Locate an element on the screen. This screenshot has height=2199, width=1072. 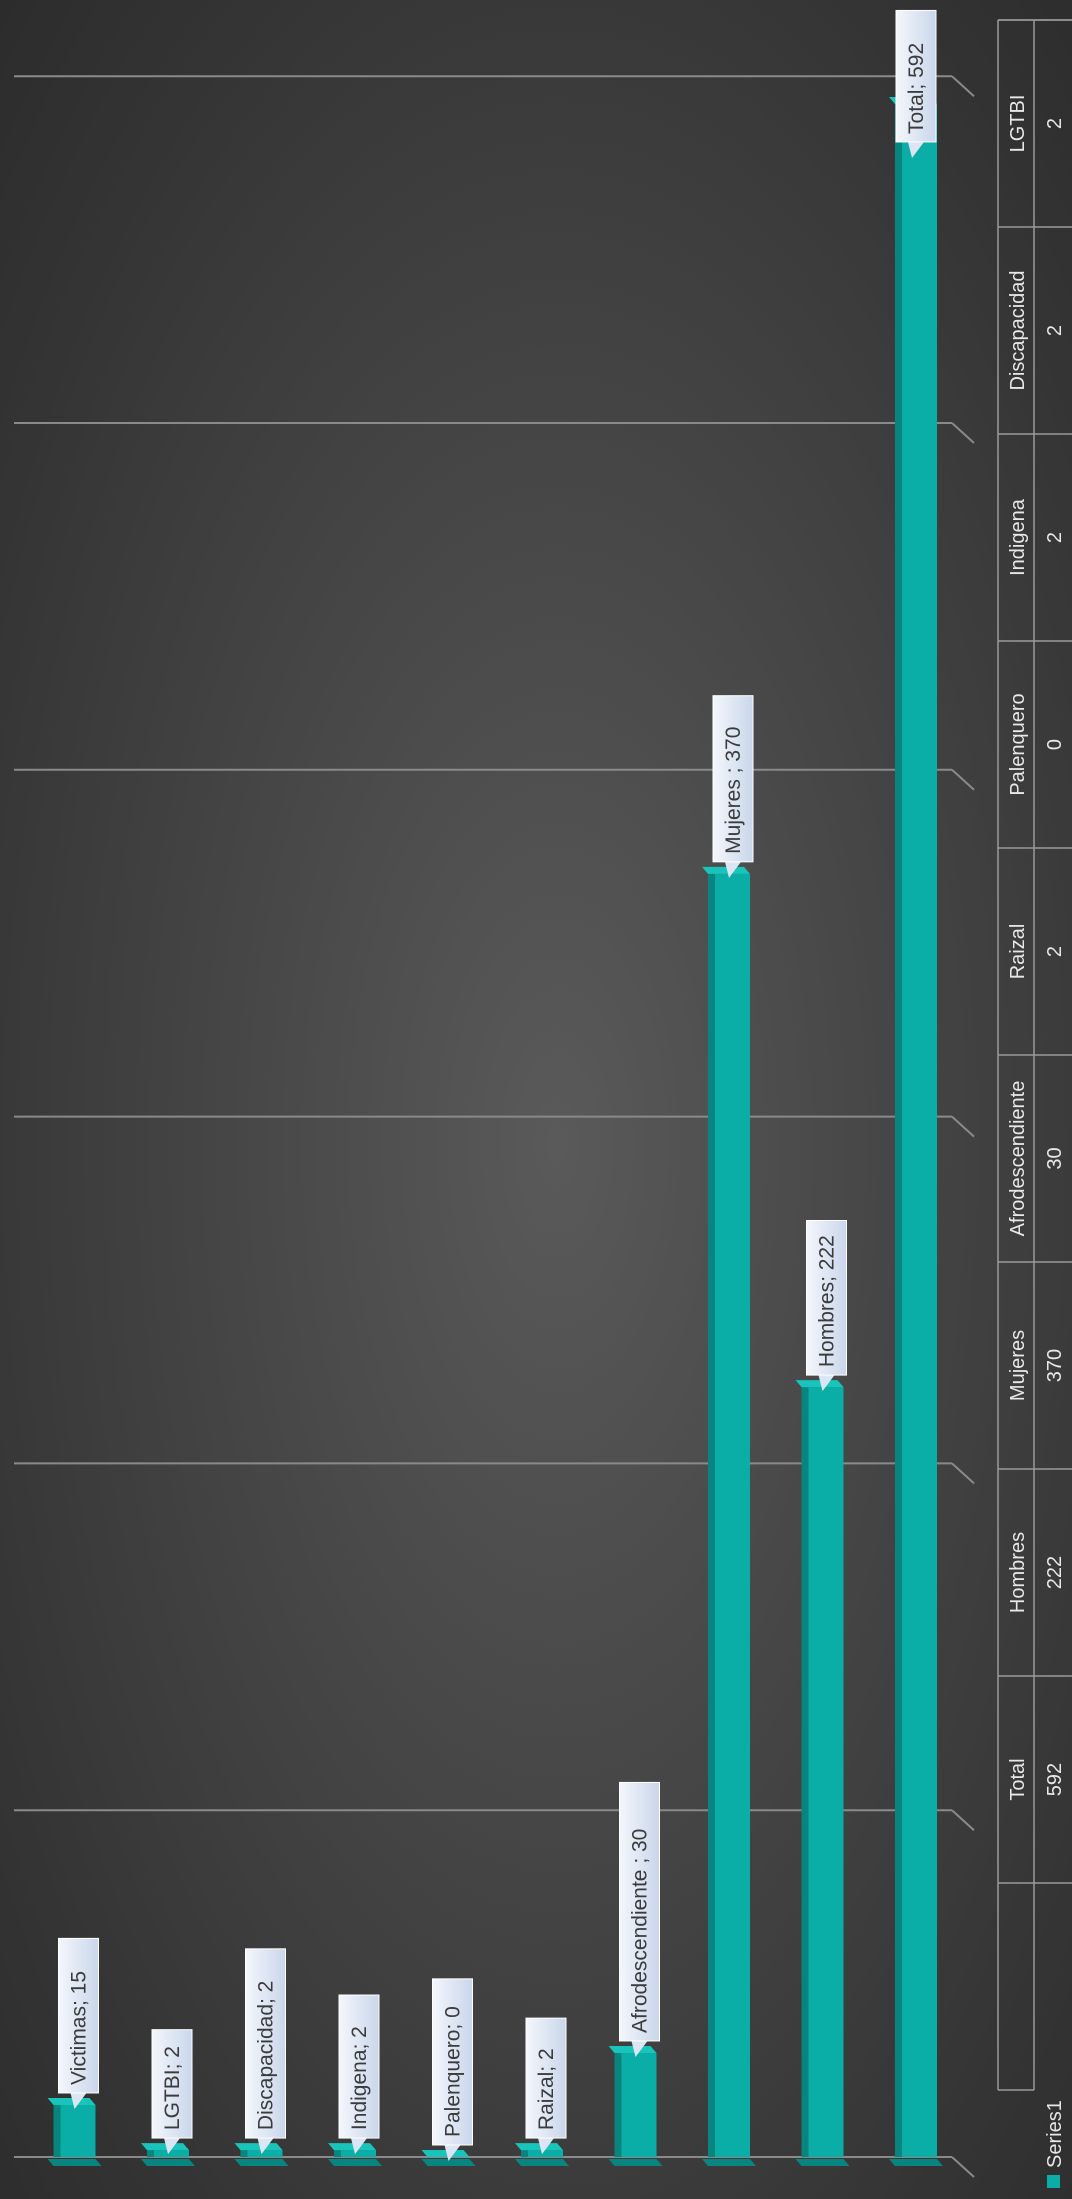
data-label-text: Palenquero; 0 is located at coordinates (453, 2071).